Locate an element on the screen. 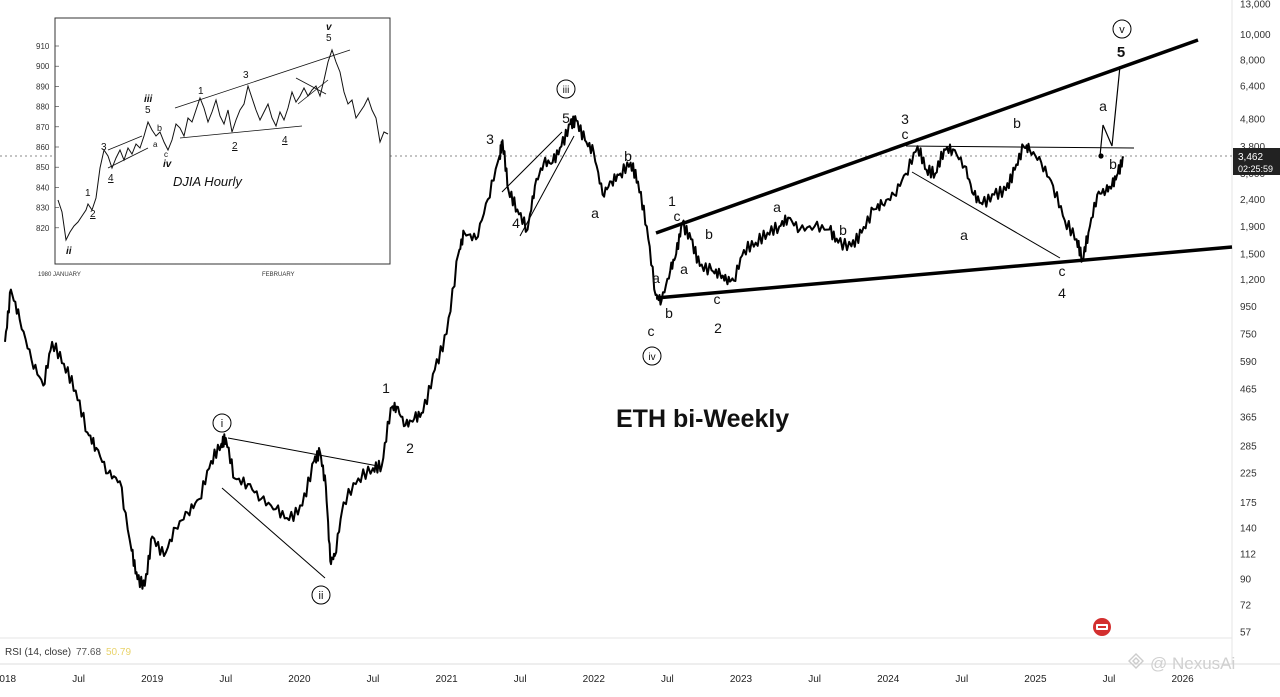 This screenshot has height=697, width=1280. circle-iv-ring is located at coordinates (652, 356).